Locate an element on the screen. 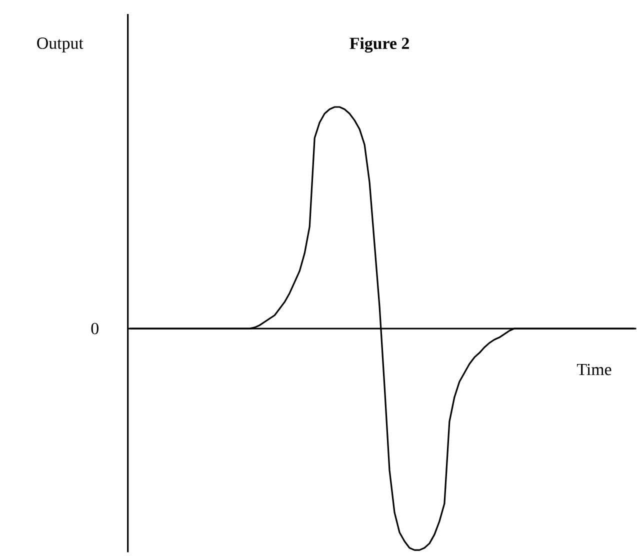 This screenshot has height=556, width=637. chart-title: Figure 2 is located at coordinates (379, 45).